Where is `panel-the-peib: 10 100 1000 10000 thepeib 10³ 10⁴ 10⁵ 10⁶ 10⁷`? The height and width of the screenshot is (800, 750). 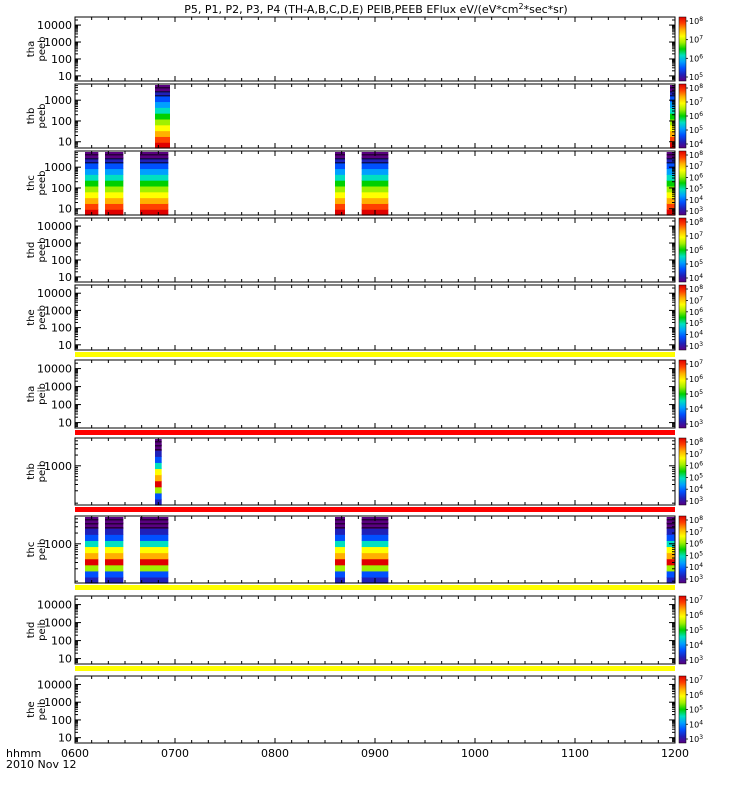
panel-the-peib: 10 100 1000 10000 thepeib 10³ 10⁴ 10⁵ 10⁶ 10⁷ is located at coordinates (364, 710).